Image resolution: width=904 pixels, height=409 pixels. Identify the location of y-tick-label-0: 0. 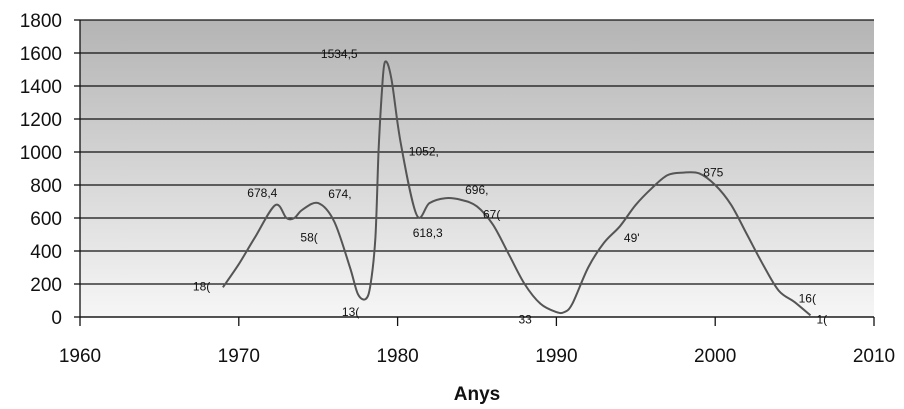
(56, 318).